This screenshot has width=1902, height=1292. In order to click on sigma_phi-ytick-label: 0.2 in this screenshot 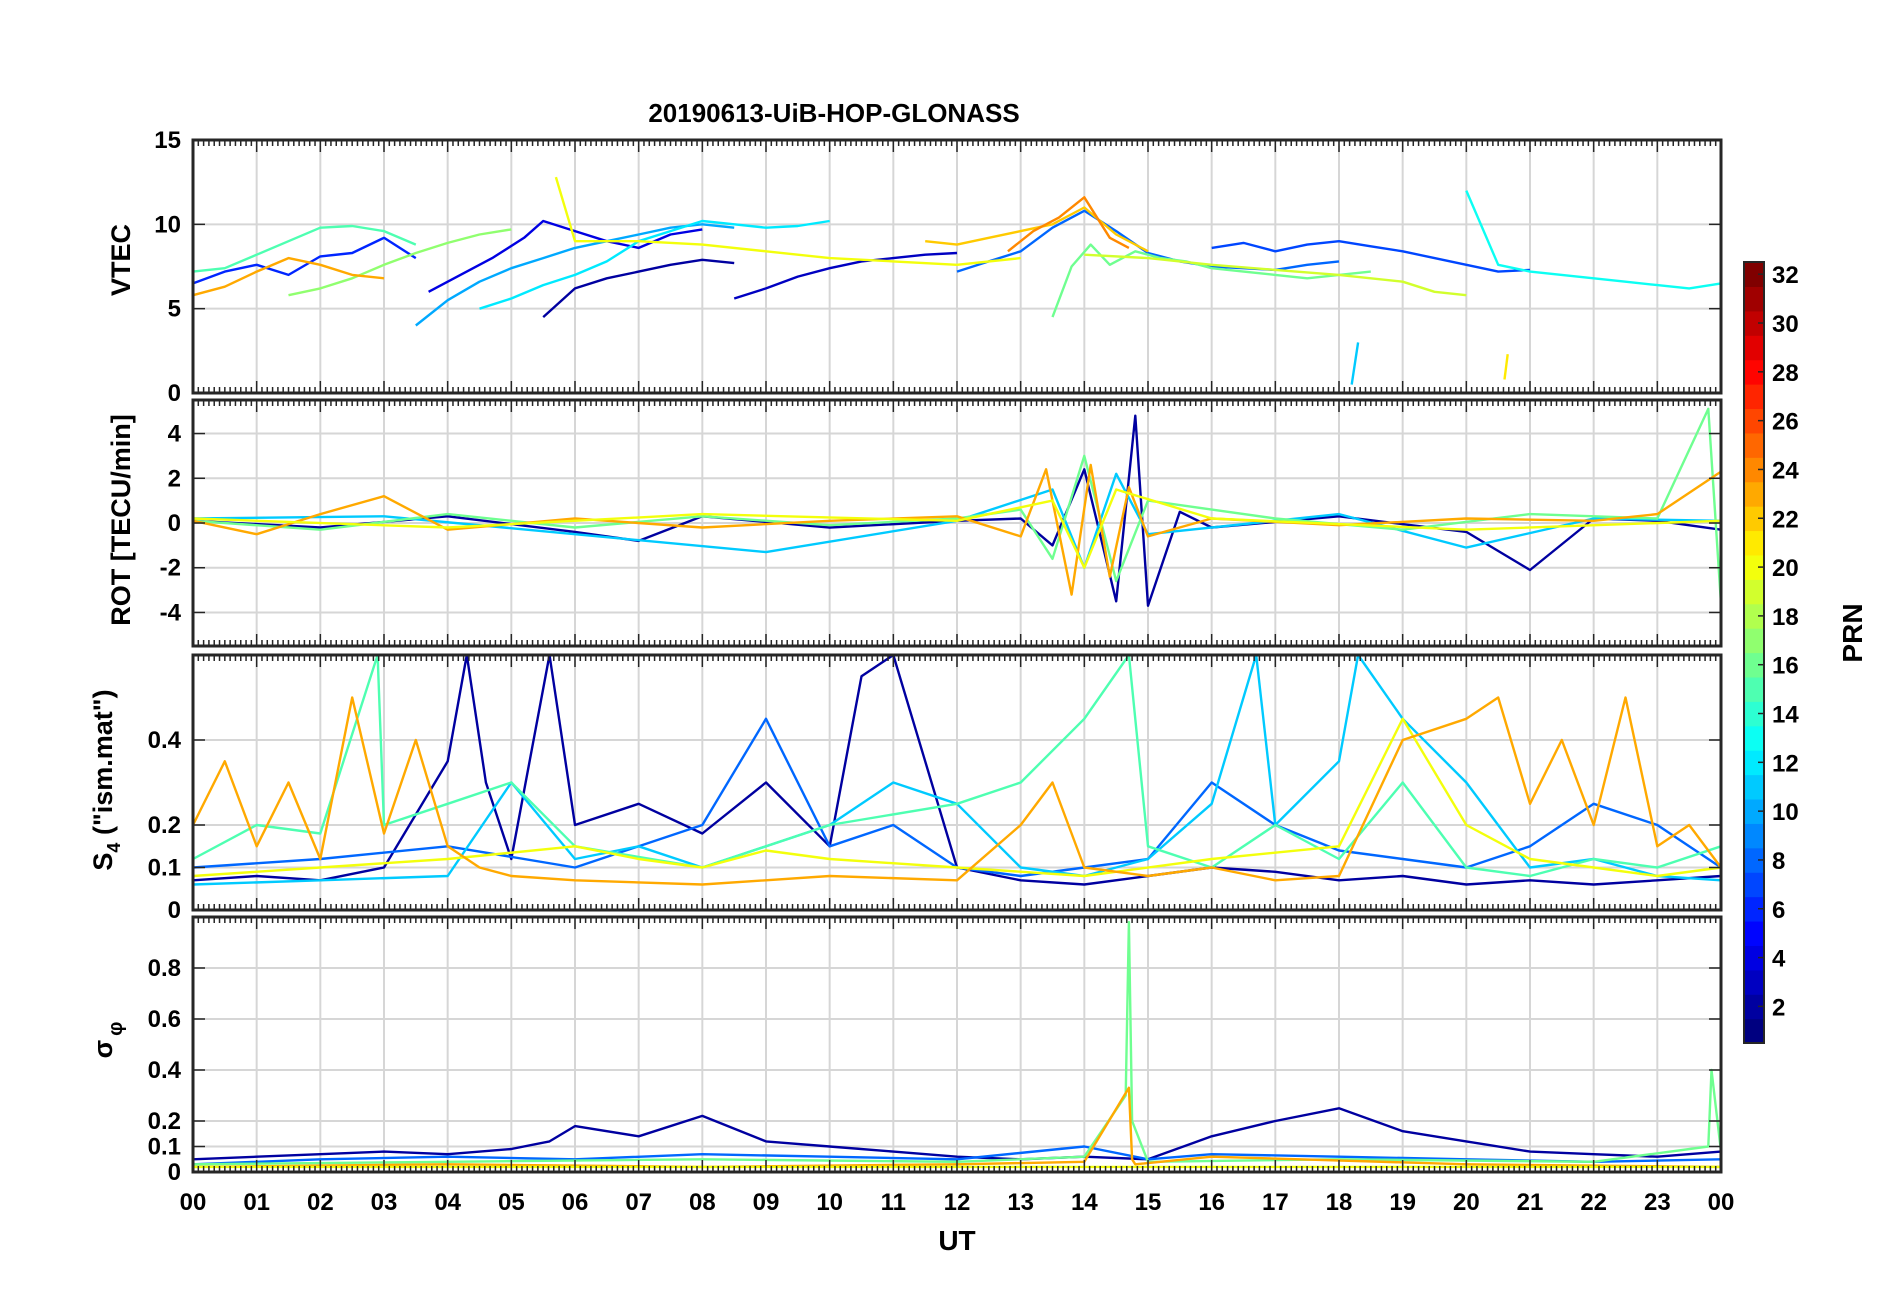, I will do `click(164, 1121)`.